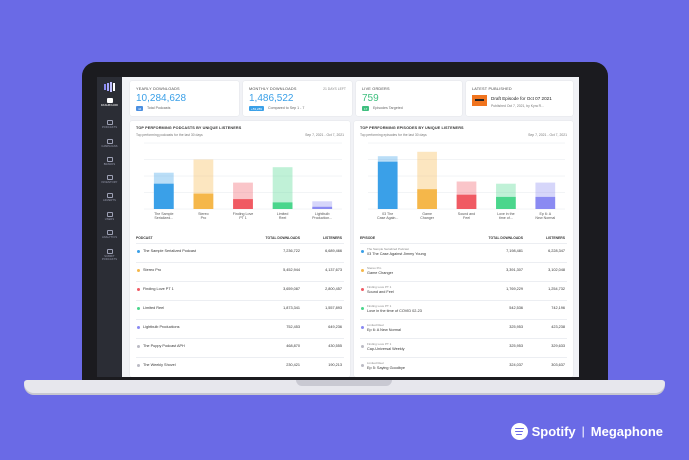 This screenshot has width=689, height=460. What do you see at coordinates (286, 108) in the screenshot?
I see `stat-sub: Compared to Sep 1 - 7` at bounding box center [286, 108].